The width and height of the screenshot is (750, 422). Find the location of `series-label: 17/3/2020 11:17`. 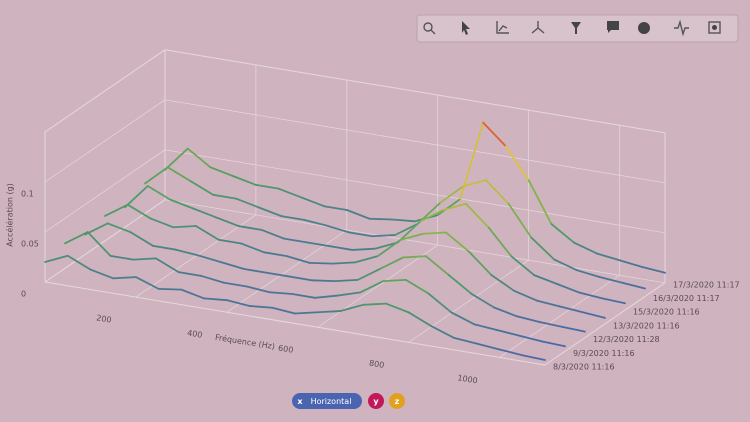

series-label: 17/3/2020 11:17 is located at coordinates (706, 284).